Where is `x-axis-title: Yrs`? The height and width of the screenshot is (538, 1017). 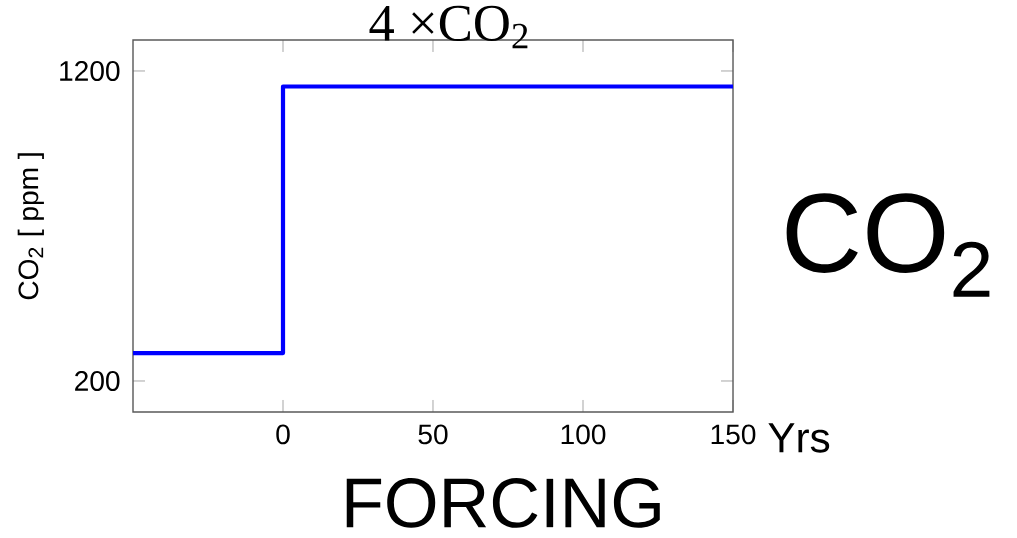
x-axis-title: Yrs is located at coordinates (799, 438).